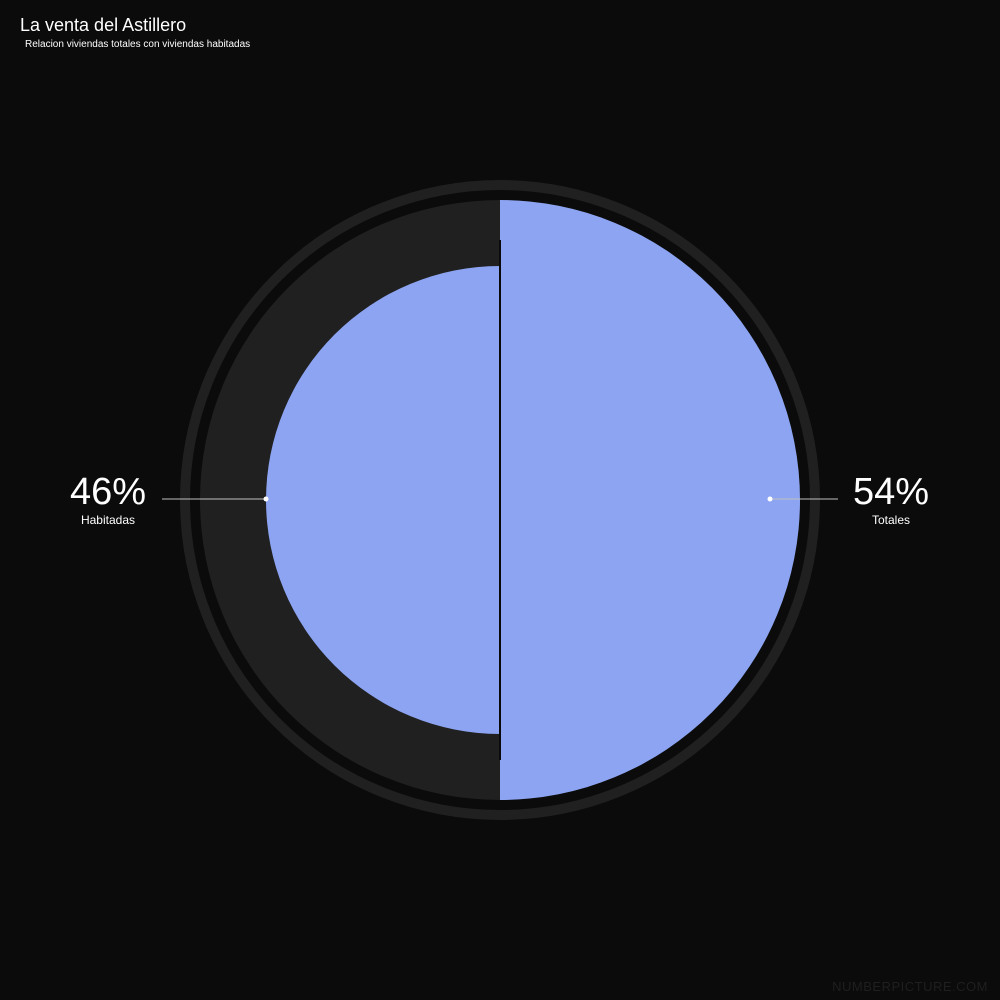 The image size is (1000, 1000). Describe the element at coordinates (891, 520) in the screenshot. I see `category-label-totales: Totales` at that location.